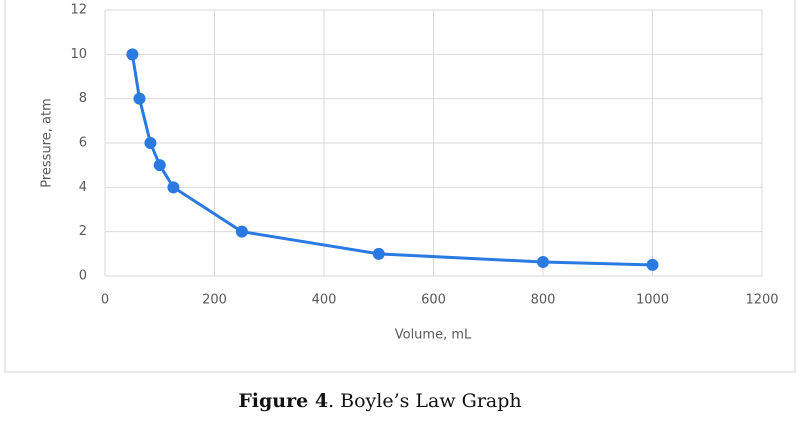 The width and height of the screenshot is (800, 423). What do you see at coordinates (47, 143) in the screenshot?
I see `y-axis-label: Pressure, atm` at bounding box center [47, 143].